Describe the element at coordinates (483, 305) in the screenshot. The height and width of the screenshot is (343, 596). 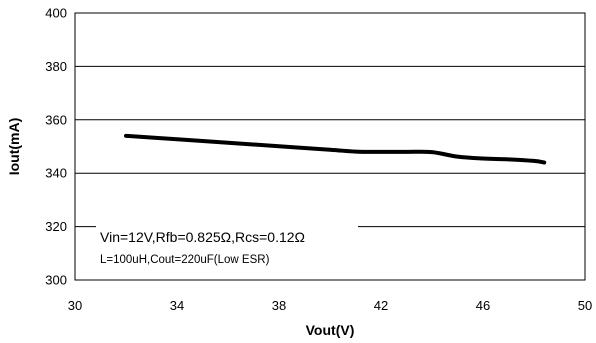
I see `x-tick-label: 46` at that location.